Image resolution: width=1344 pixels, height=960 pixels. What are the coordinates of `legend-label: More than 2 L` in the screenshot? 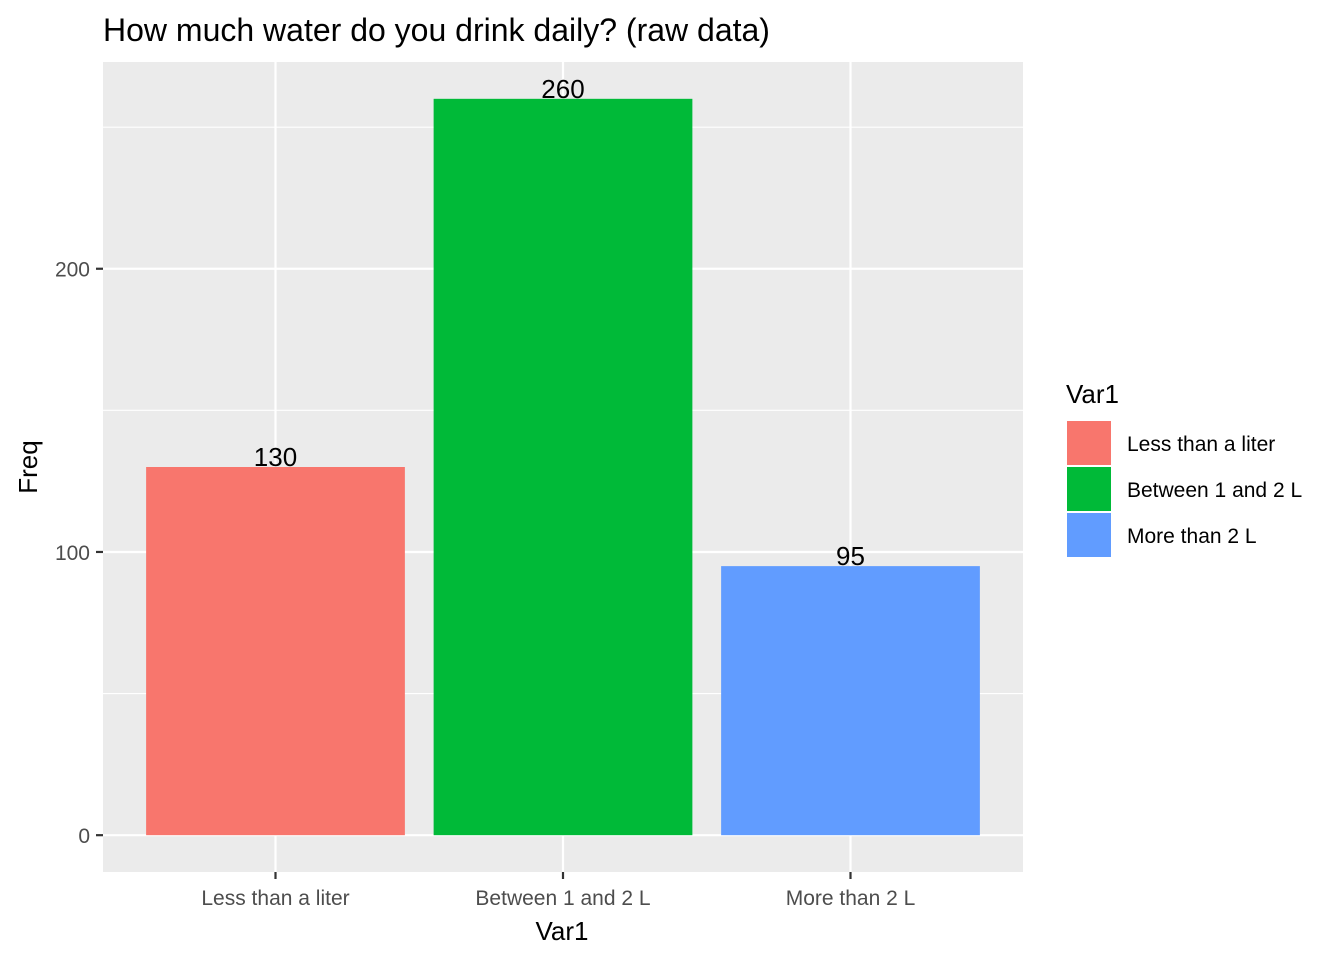 It's located at (1192, 536).